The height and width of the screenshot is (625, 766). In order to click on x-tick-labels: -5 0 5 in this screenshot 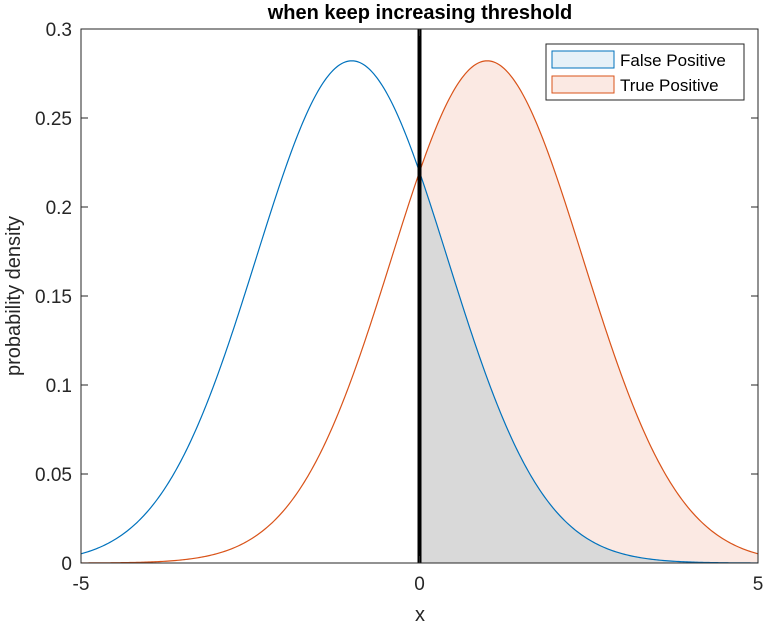, I will do `click(418, 584)`.